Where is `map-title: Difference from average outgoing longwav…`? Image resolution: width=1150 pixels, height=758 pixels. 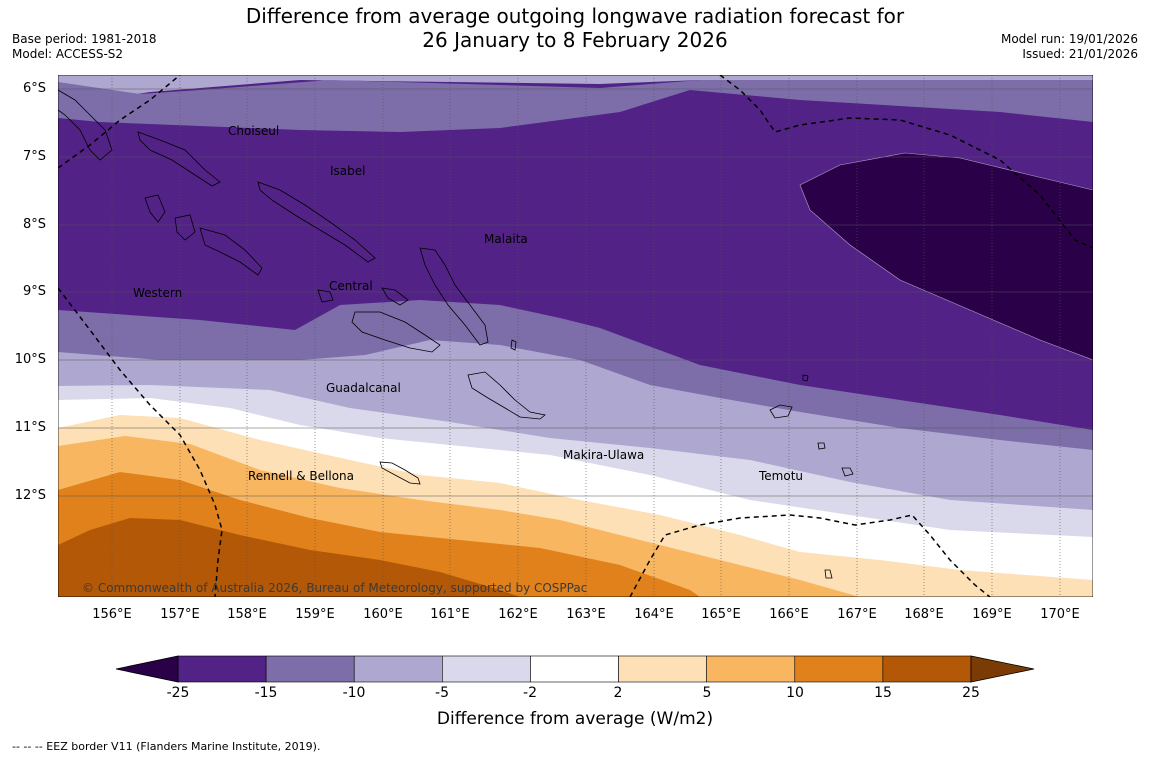
map-title: Difference from average outgoing longwav… is located at coordinates (575, 28).